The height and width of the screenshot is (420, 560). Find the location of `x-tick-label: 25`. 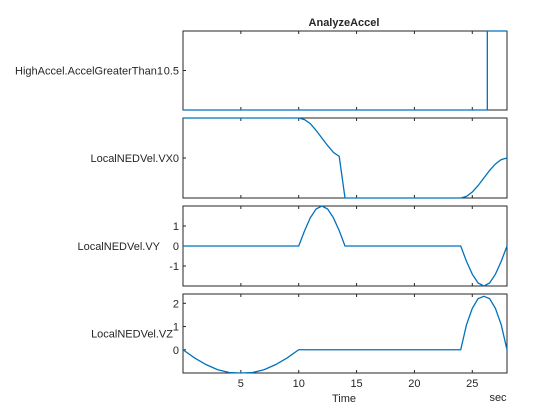

x-tick-label: 25 is located at coordinates (472, 384).